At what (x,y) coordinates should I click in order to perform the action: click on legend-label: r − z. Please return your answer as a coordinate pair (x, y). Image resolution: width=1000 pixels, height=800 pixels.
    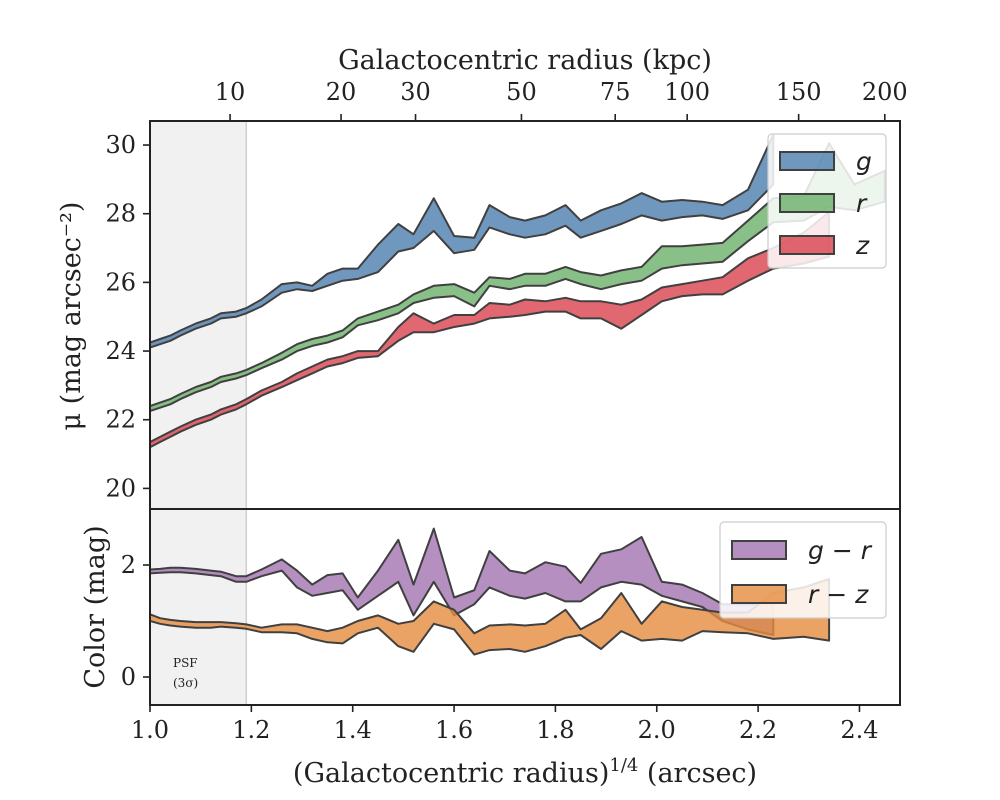
    Looking at the image, I should click on (838, 594).